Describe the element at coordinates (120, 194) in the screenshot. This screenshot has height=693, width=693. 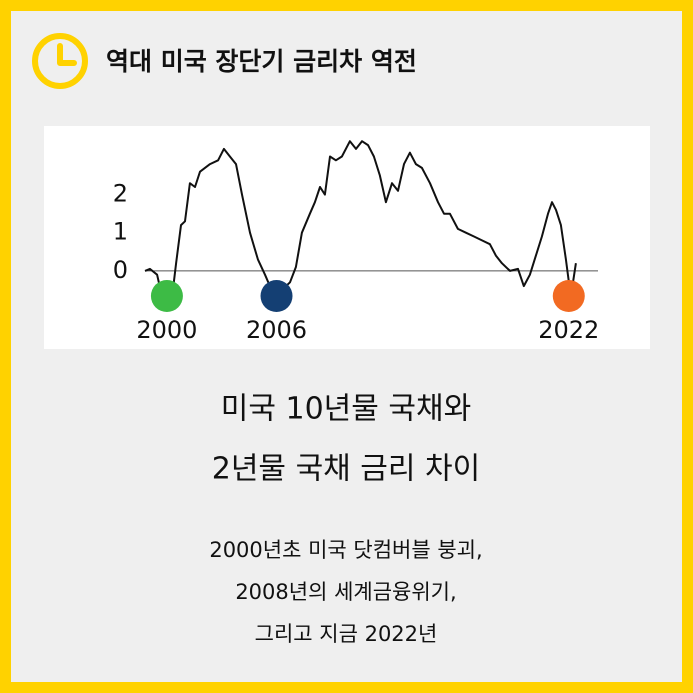
I see `y-tick-label: 2` at that location.